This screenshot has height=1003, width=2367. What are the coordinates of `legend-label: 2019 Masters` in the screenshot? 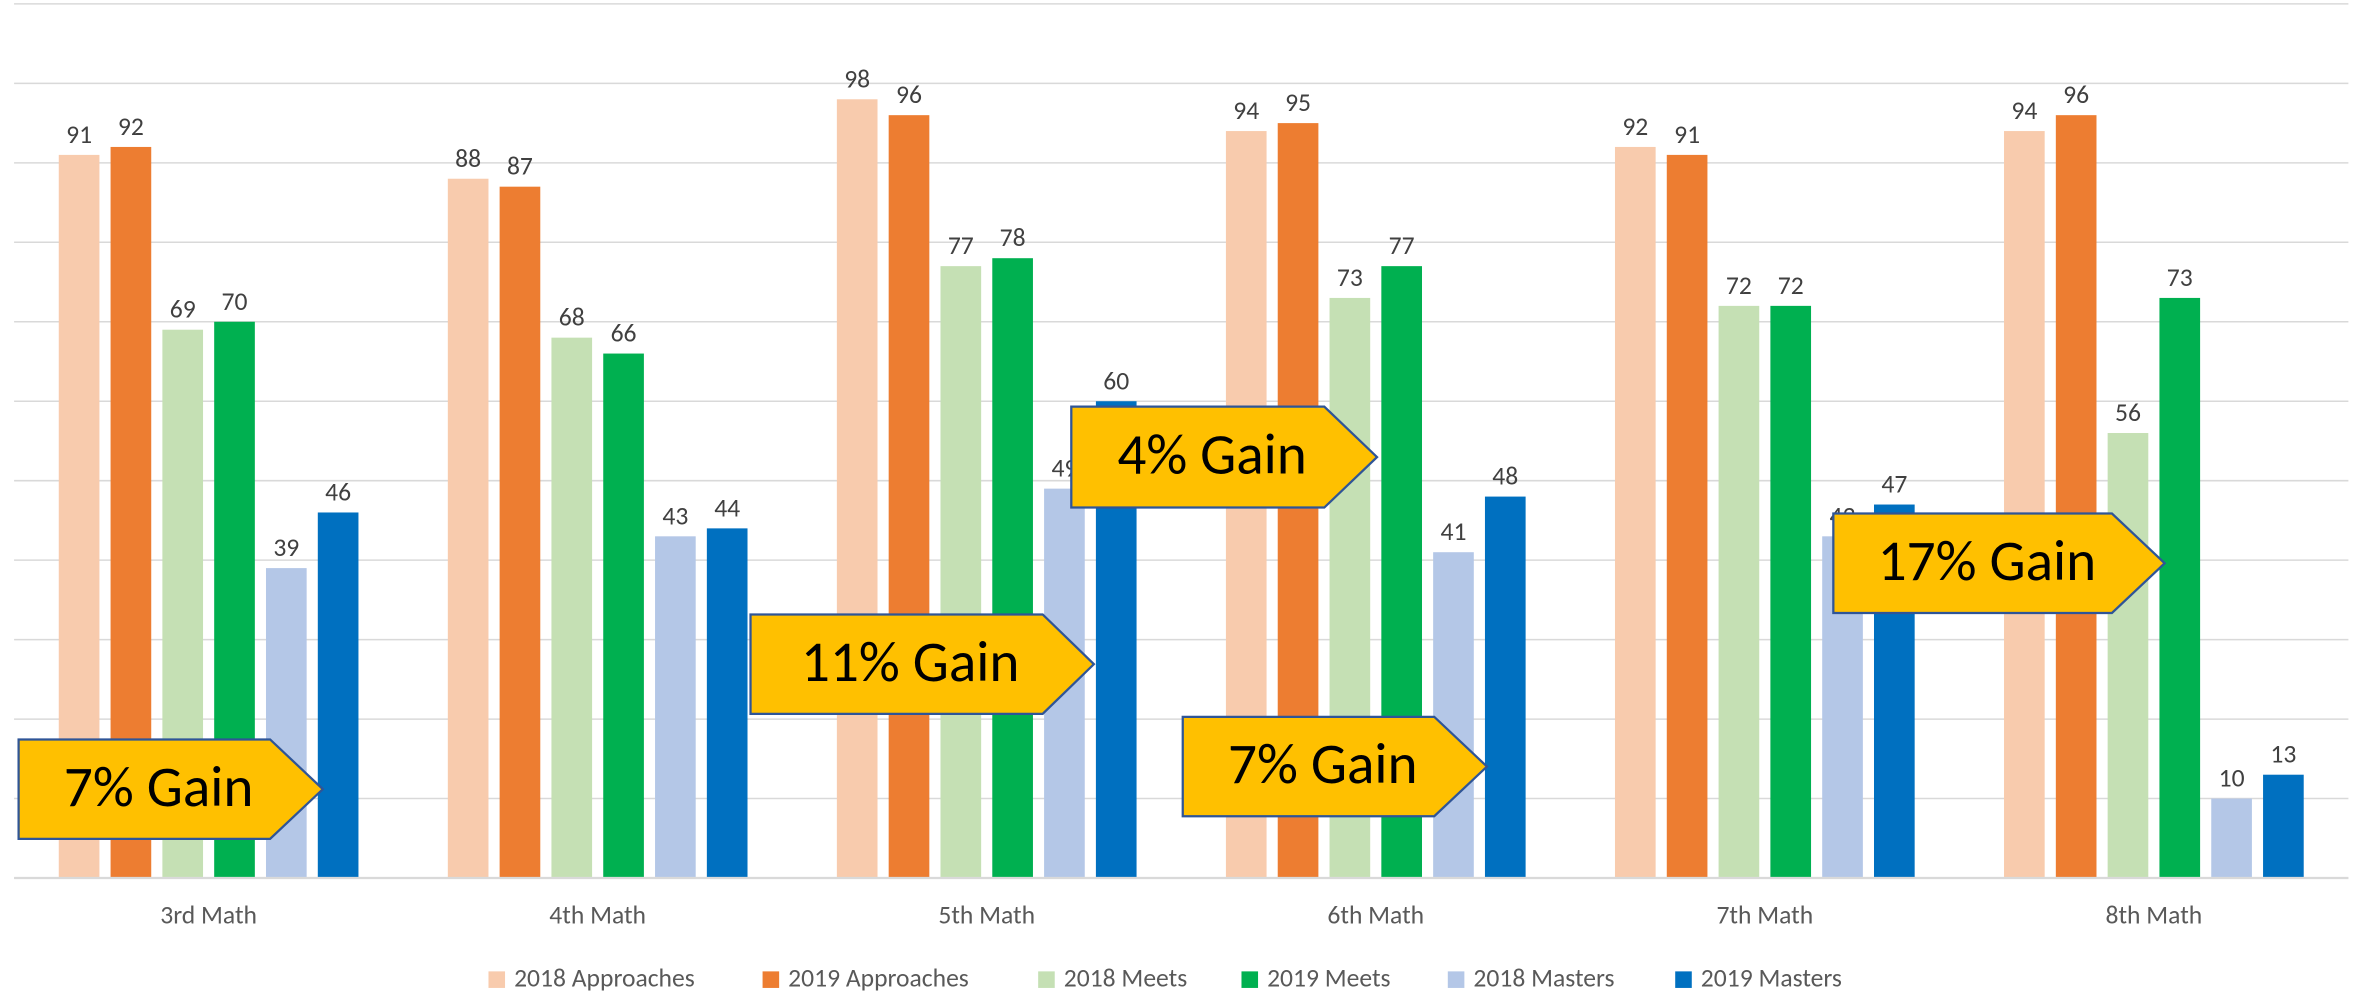 It's located at (1771, 978).